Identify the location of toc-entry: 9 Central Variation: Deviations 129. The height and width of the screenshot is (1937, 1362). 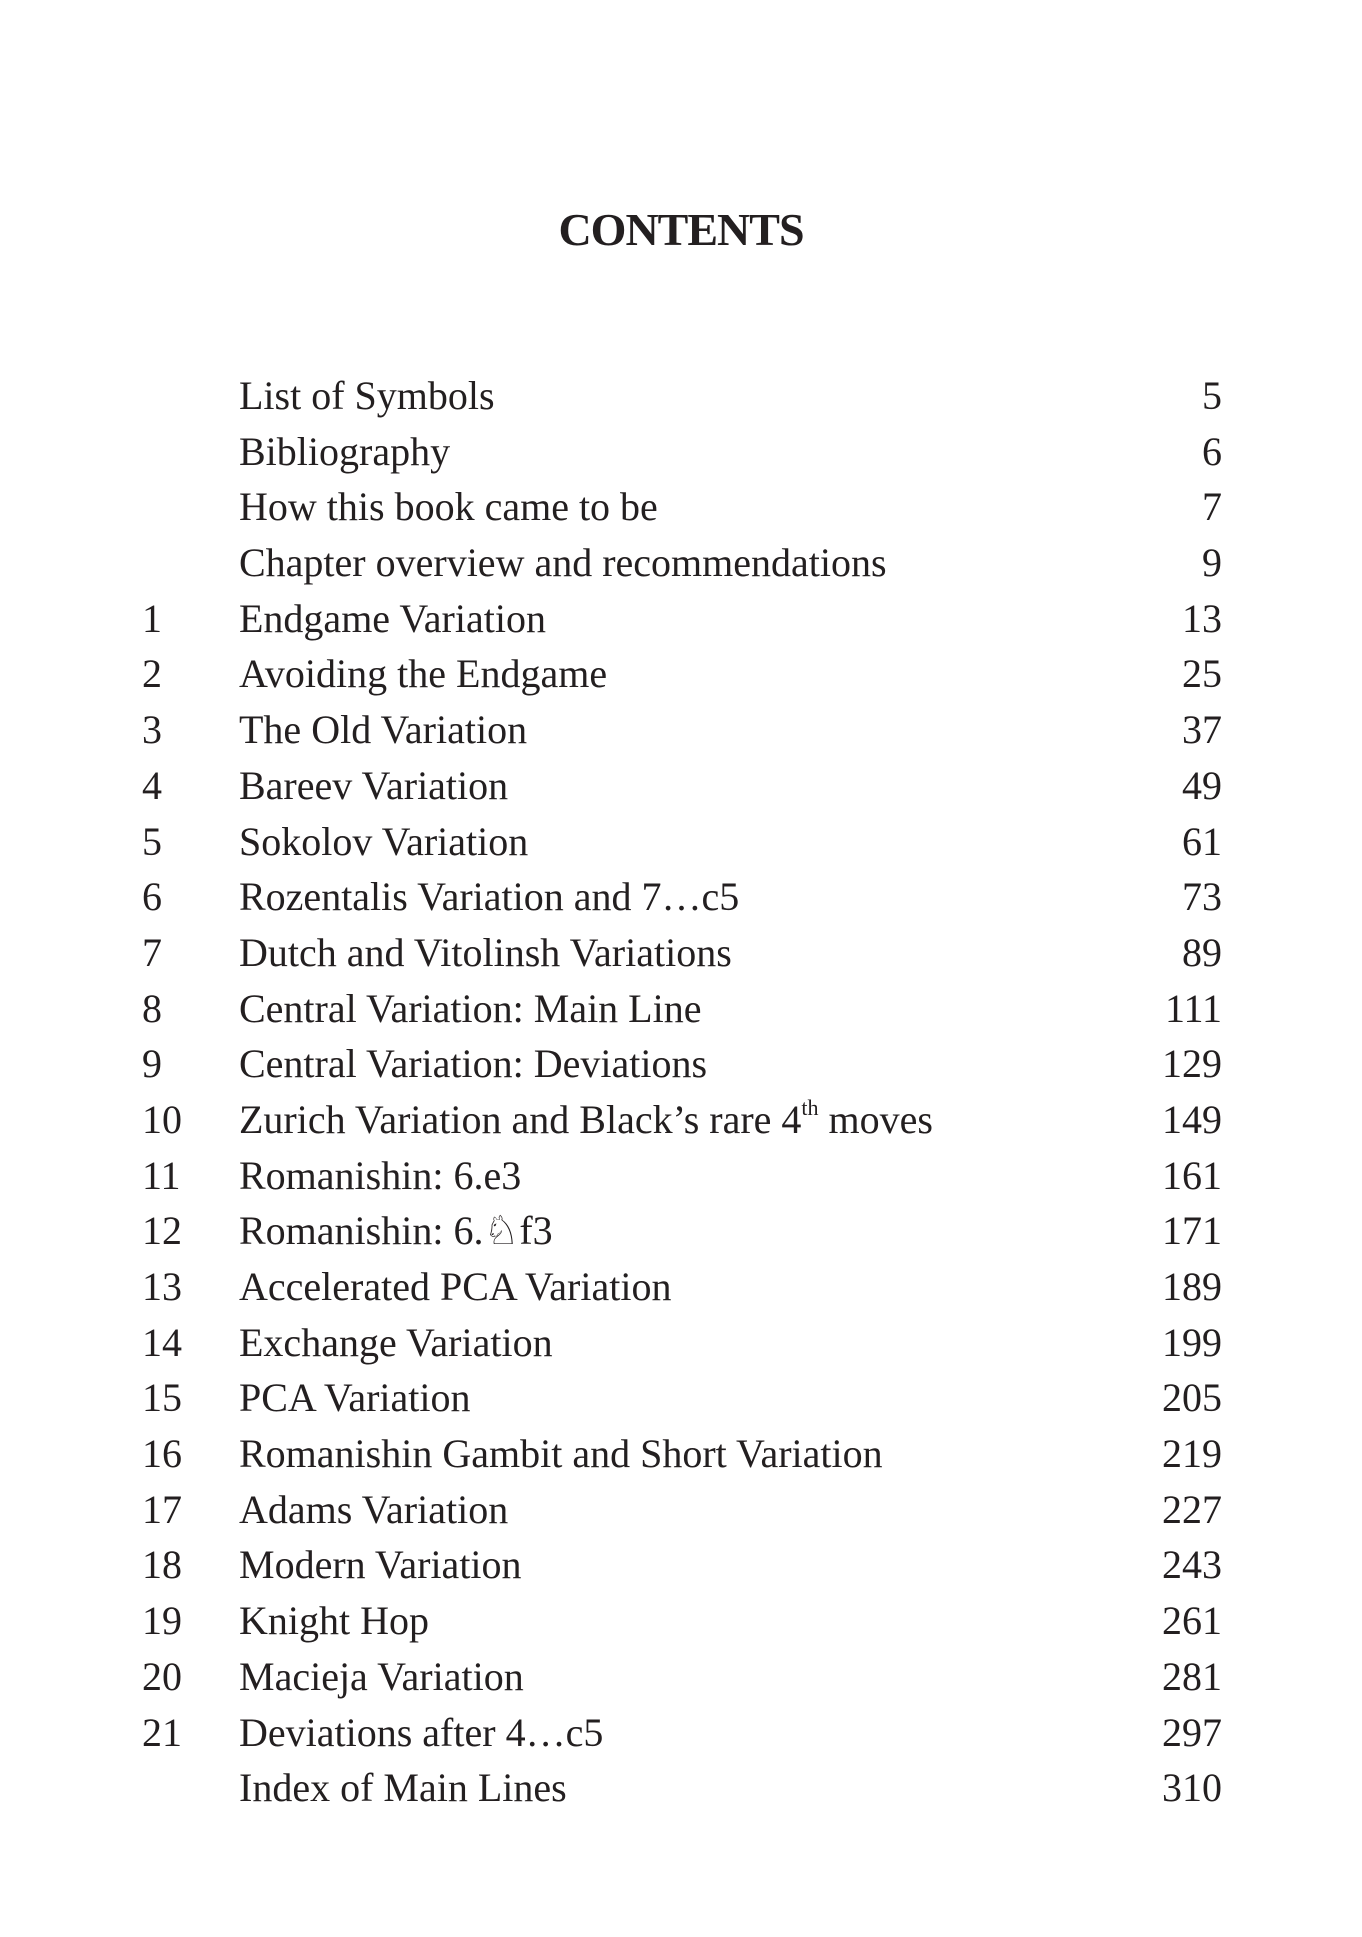
(682, 1064).